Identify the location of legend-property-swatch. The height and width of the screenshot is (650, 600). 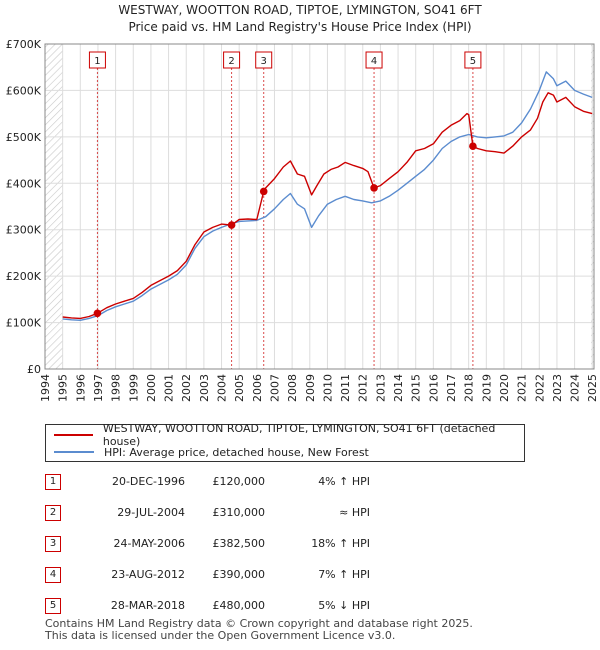
(73, 435).